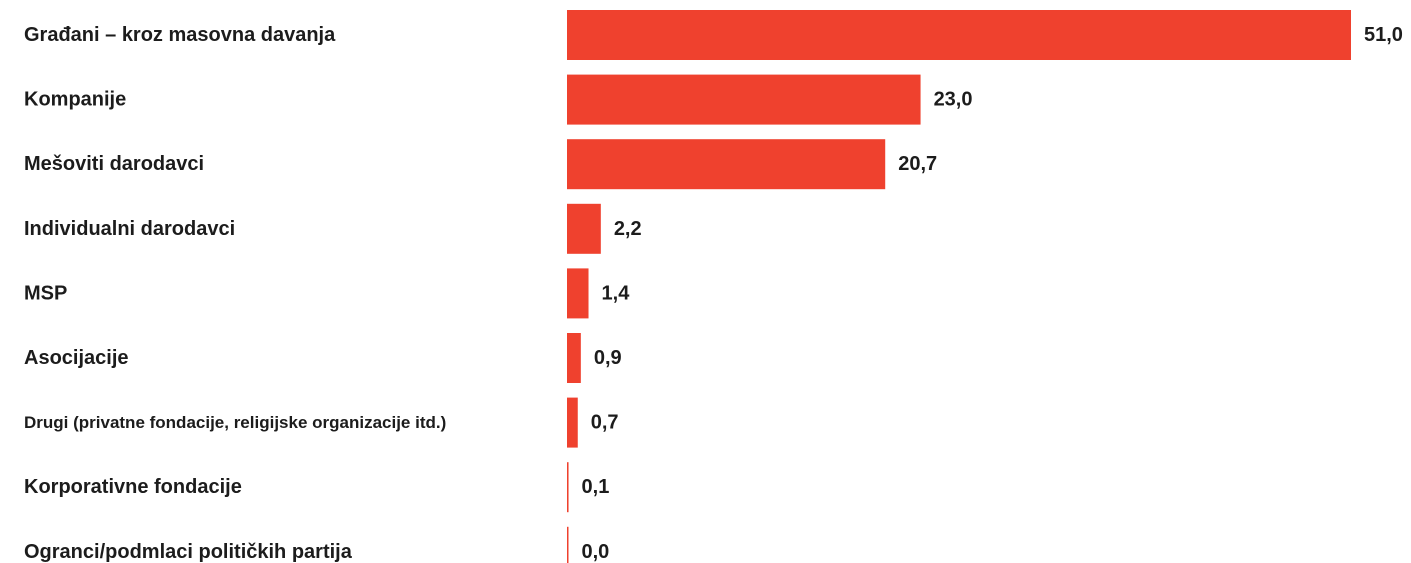  What do you see at coordinates (133, 487) in the screenshot?
I see `category-label: Korporativne fondacije` at bounding box center [133, 487].